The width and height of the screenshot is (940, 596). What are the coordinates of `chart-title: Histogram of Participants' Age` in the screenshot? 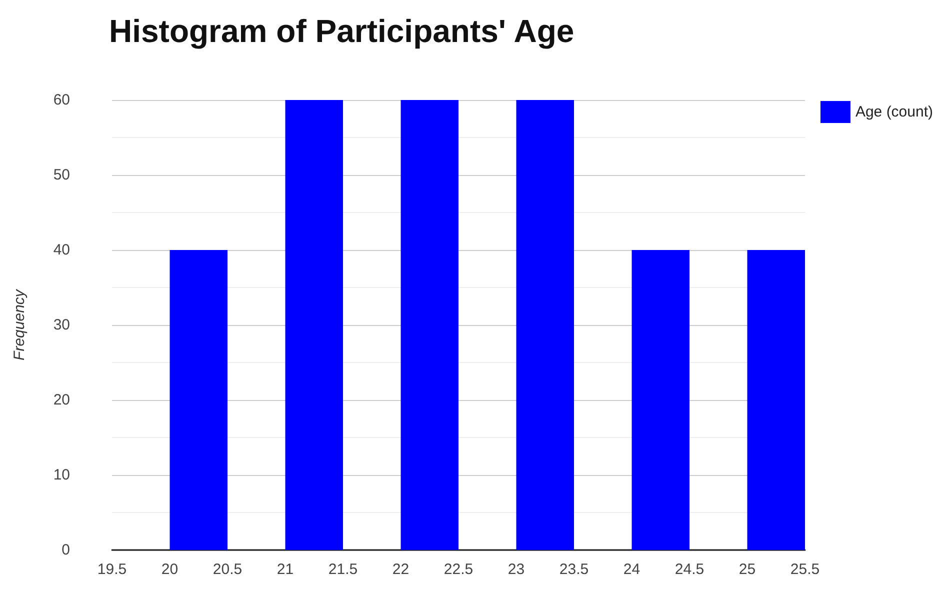 It's located at (341, 31).